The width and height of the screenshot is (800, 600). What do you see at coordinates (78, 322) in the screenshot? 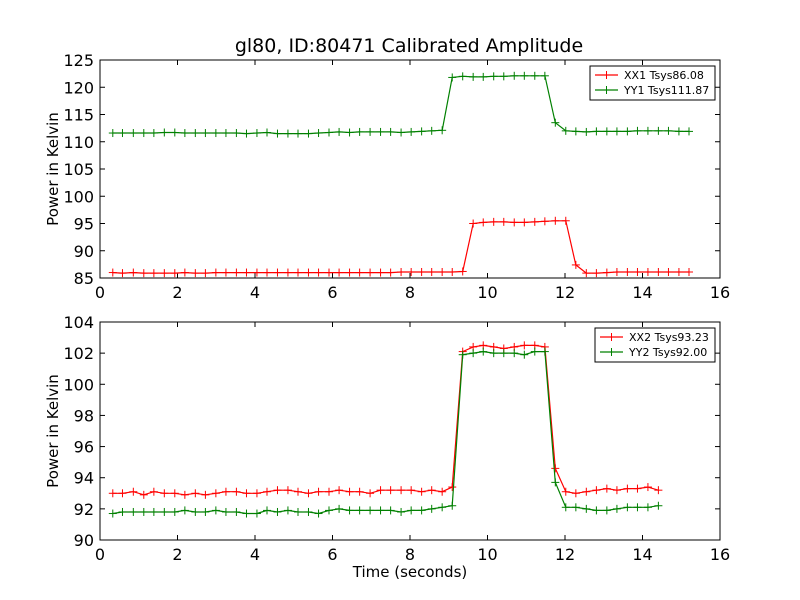
I see `y-tick-label: 104` at bounding box center [78, 322].